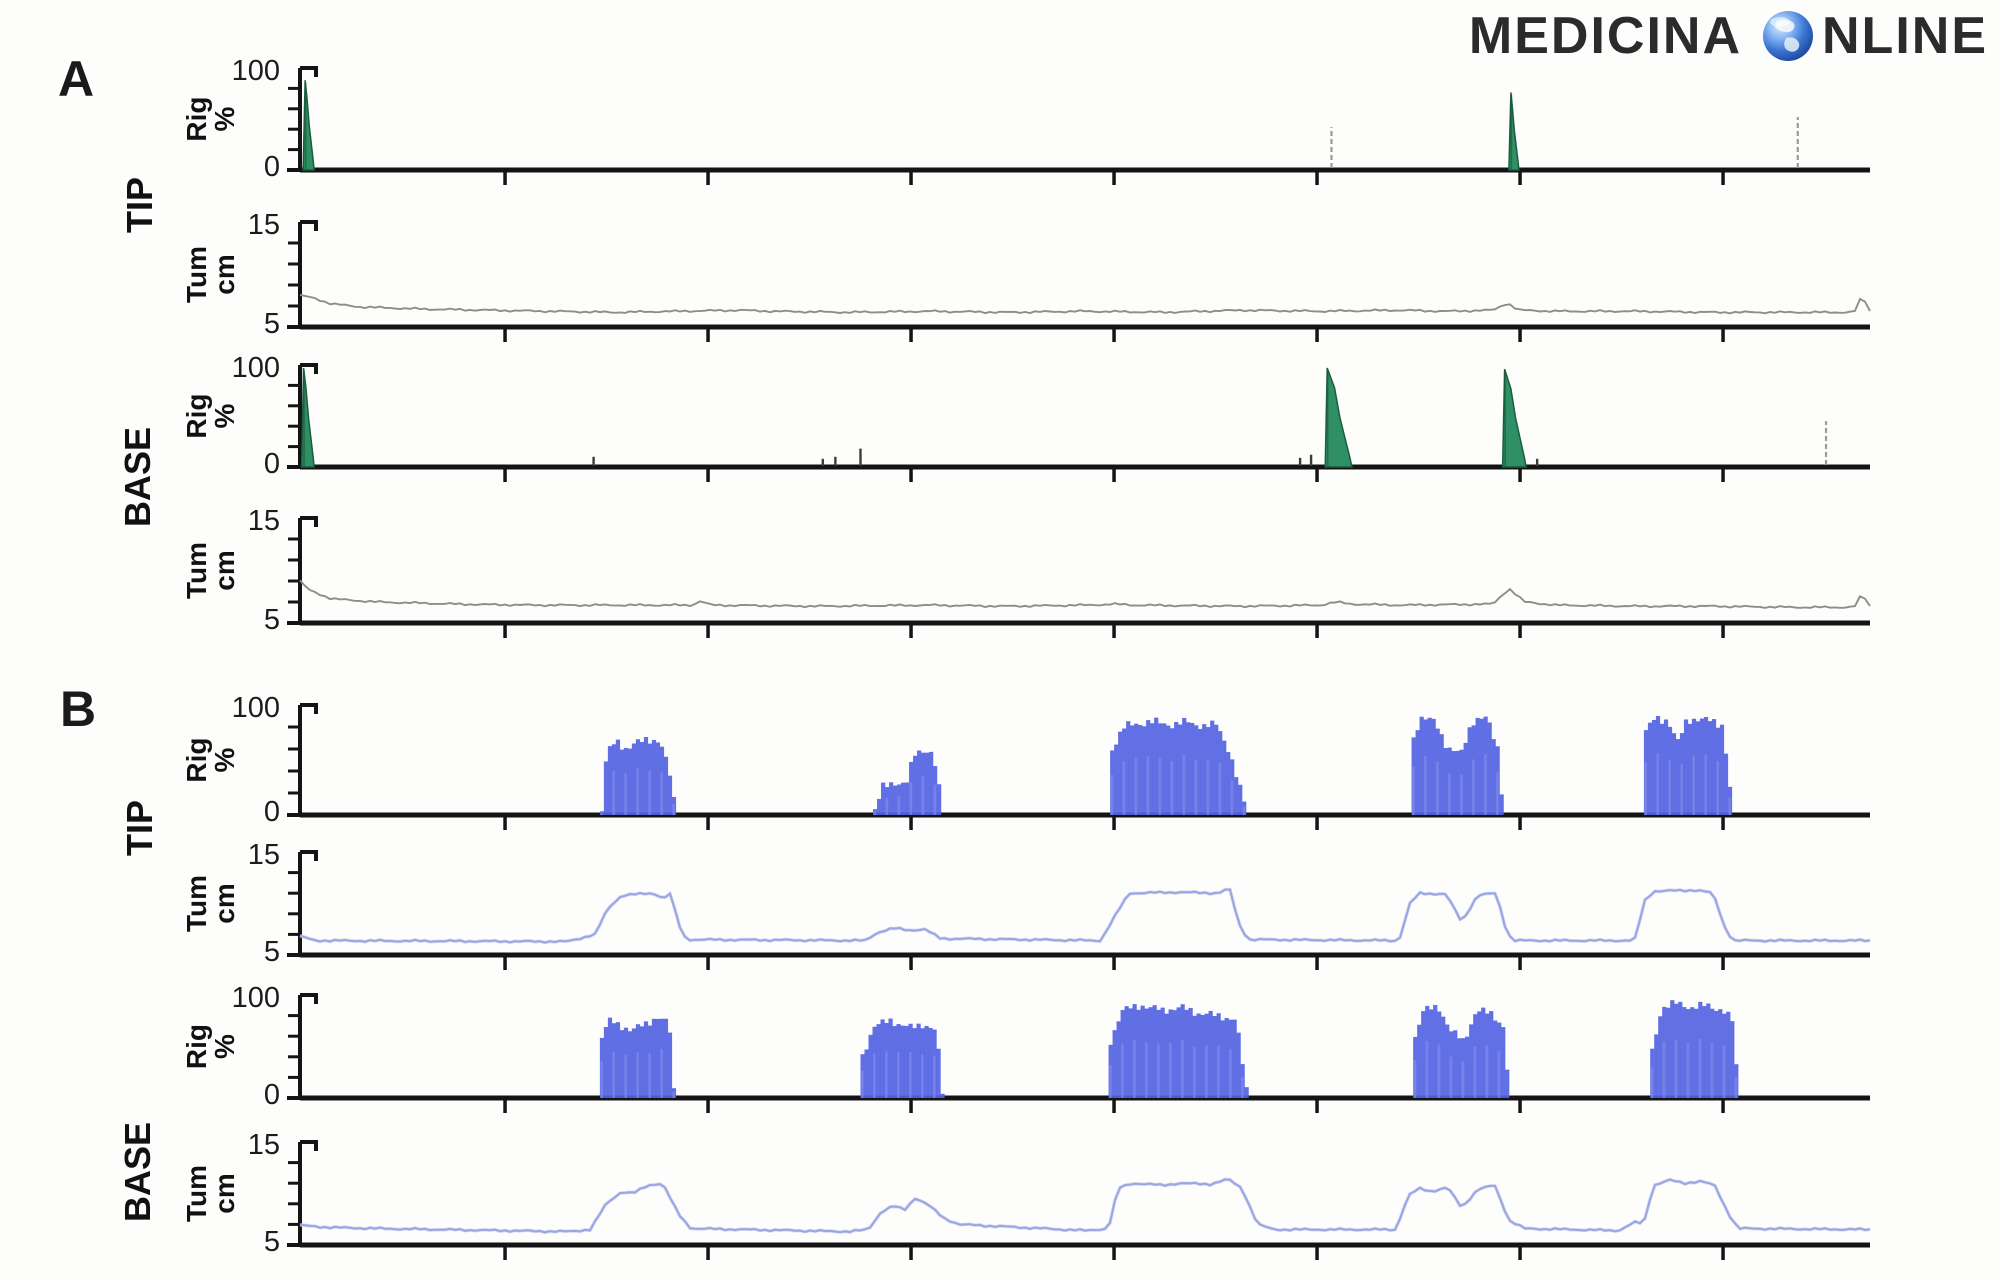 This screenshot has height=1281, width=2000. What do you see at coordinates (272, 952) in the screenshot?
I see `y-min-label: 5` at bounding box center [272, 952].